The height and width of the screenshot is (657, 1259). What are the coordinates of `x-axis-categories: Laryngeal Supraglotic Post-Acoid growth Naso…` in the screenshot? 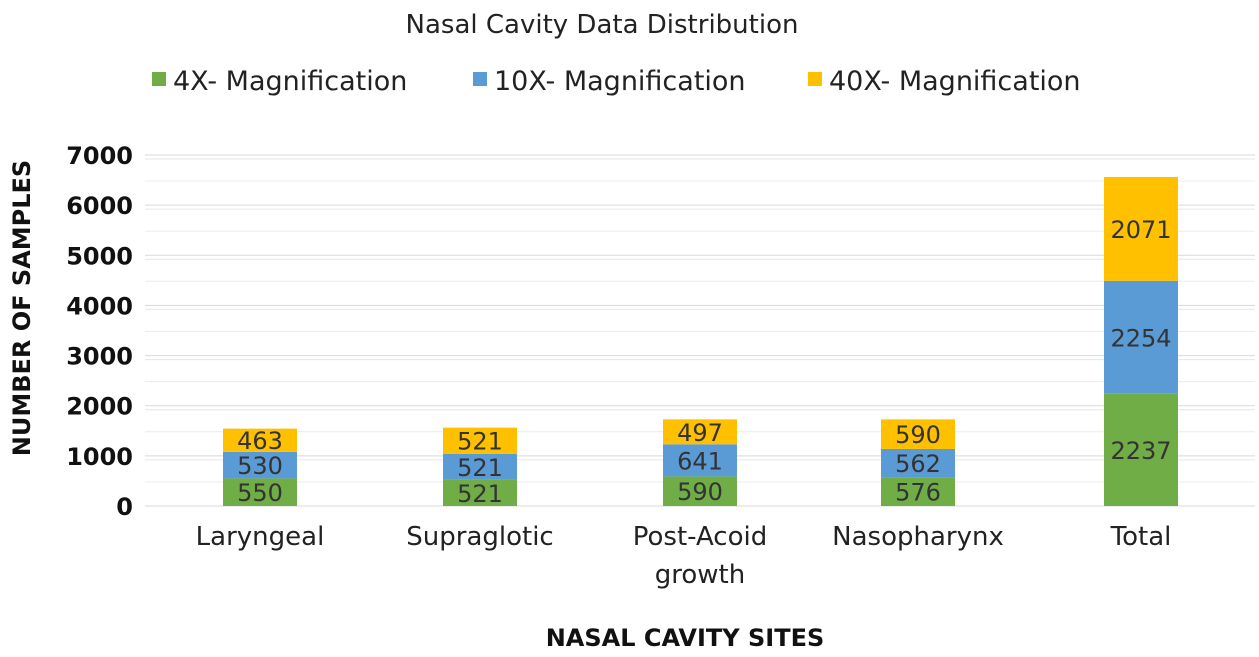 It's located at (684, 556).